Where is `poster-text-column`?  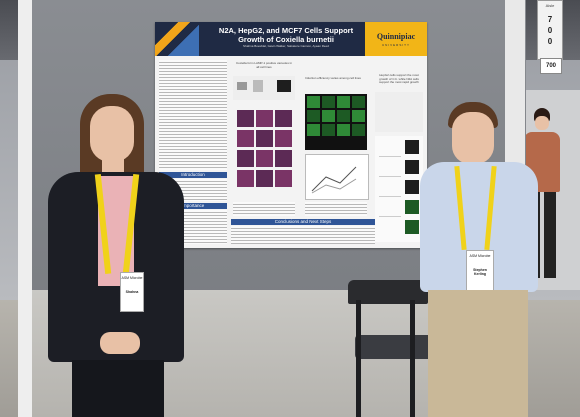 poster-text-column is located at coordinates (193, 115).